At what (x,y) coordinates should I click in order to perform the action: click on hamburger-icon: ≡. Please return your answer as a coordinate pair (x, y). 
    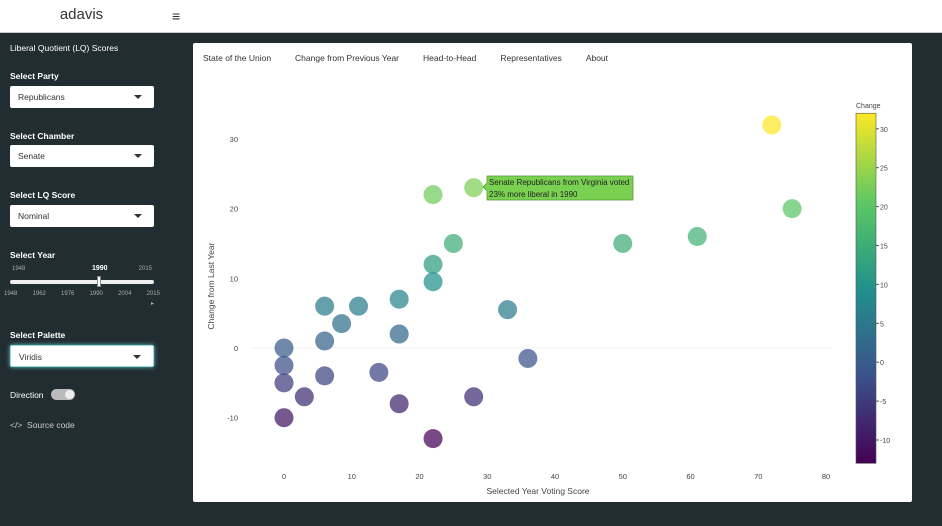
    Looking at the image, I should click on (176, 16).